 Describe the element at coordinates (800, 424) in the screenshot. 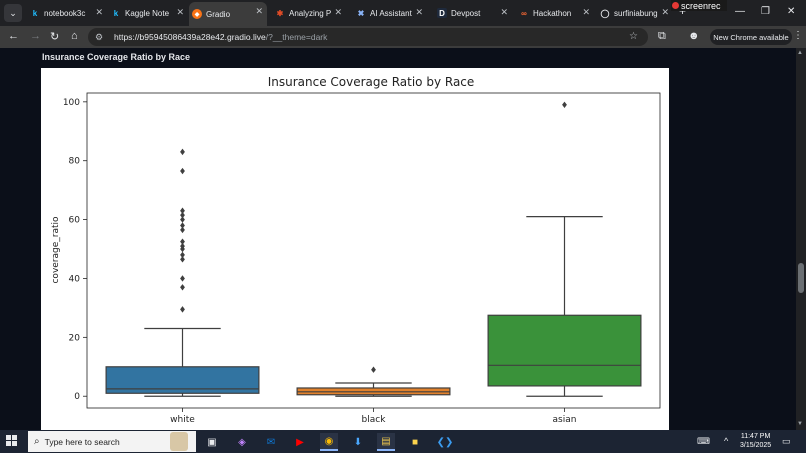

I see `scroll-down-icon: ▼` at that location.